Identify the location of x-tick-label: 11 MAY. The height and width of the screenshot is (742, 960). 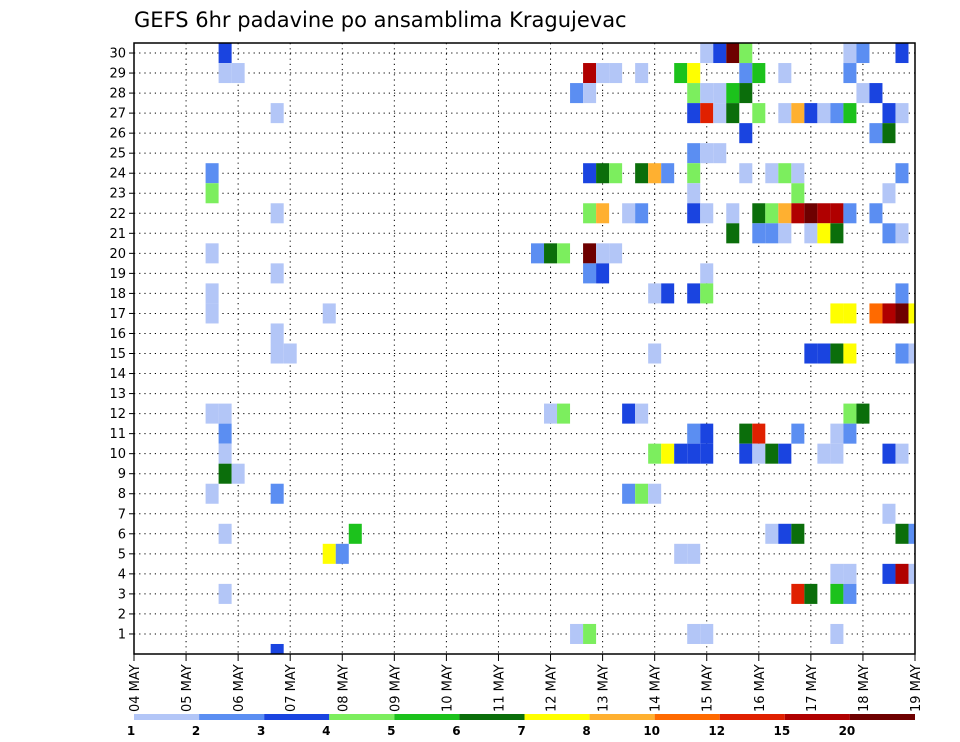
(499, 688).